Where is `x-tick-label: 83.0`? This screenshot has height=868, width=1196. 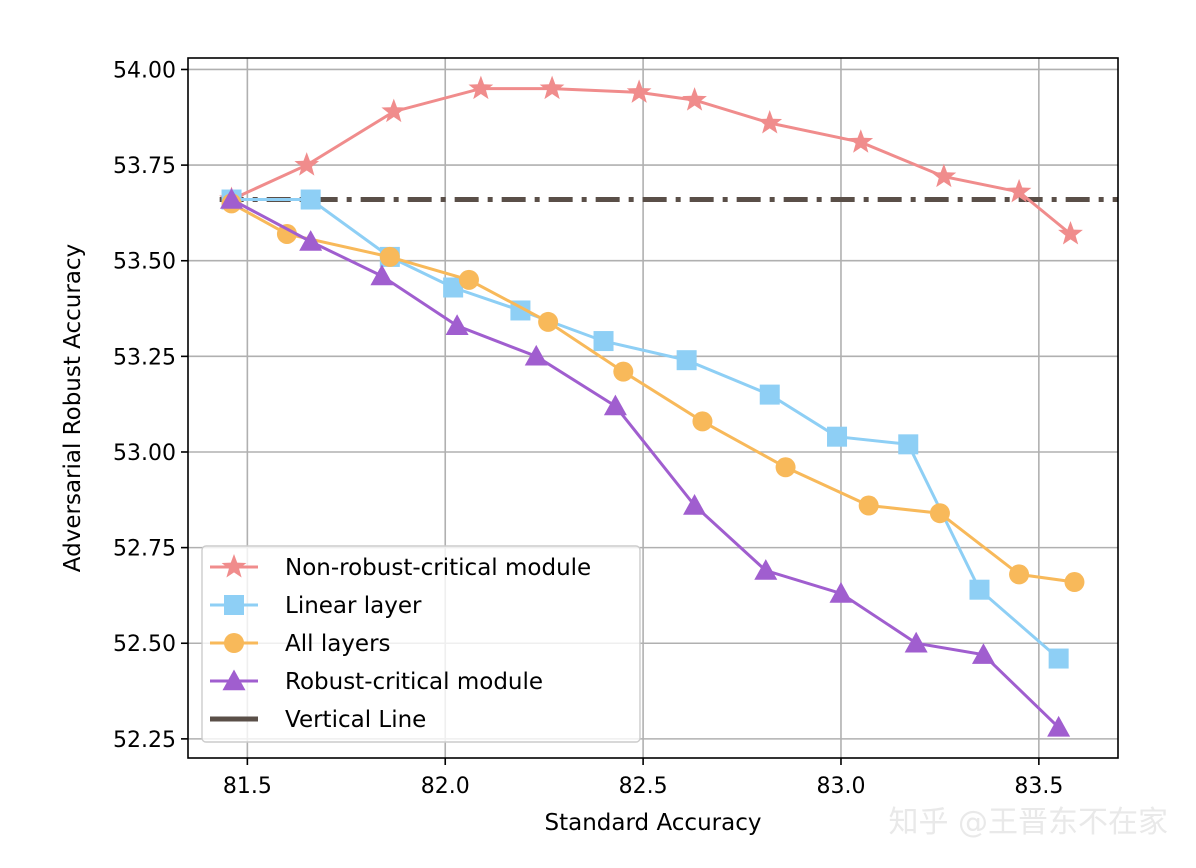 x-tick-label: 83.0 is located at coordinates (840, 786).